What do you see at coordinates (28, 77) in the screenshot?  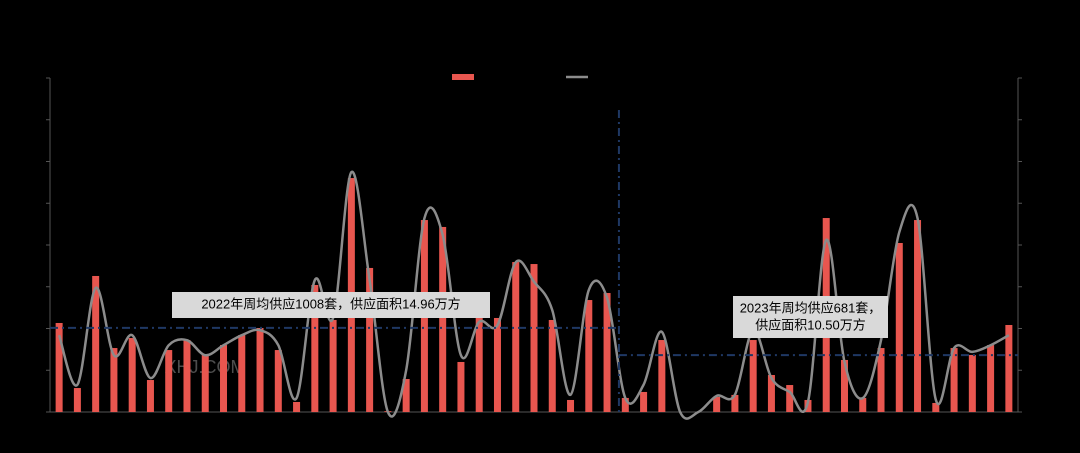 I see `y-tick-label: 4000` at bounding box center [28, 77].